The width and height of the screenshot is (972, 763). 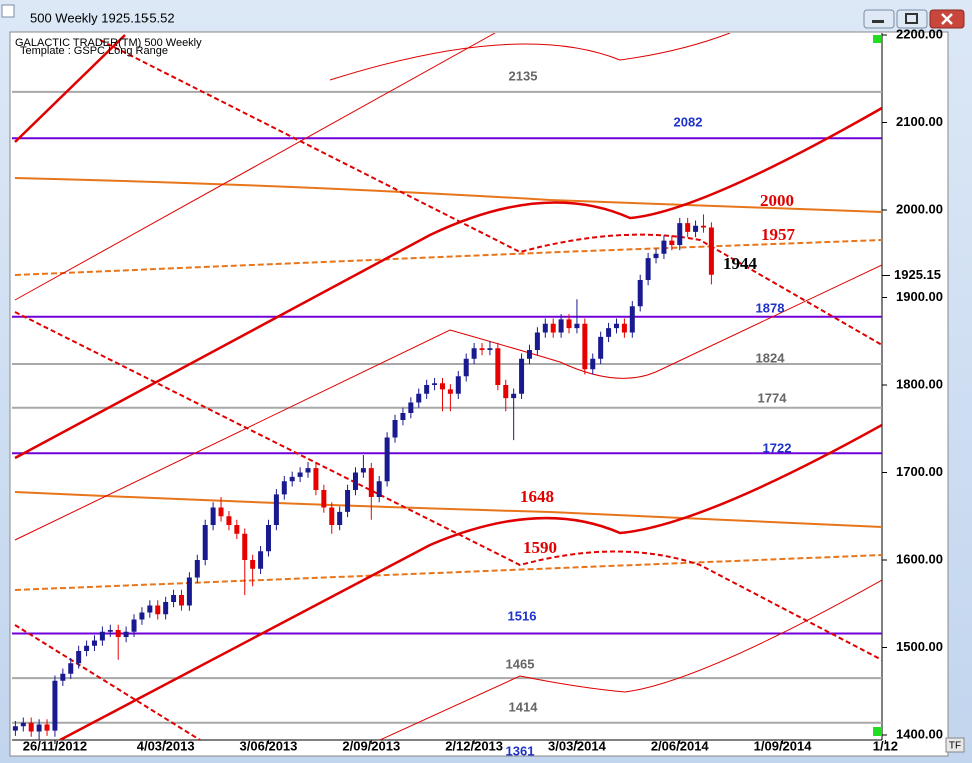 I want to click on chart-template: Template : GSPC Long Range, so click(x=94, y=51).